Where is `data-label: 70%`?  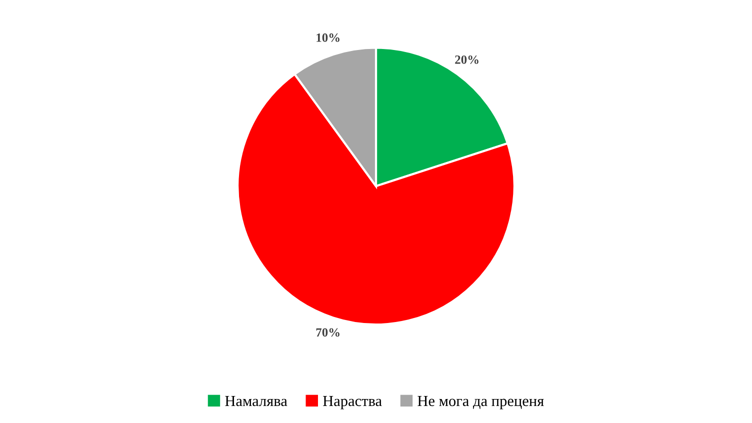 data-label: 70% is located at coordinates (328, 332).